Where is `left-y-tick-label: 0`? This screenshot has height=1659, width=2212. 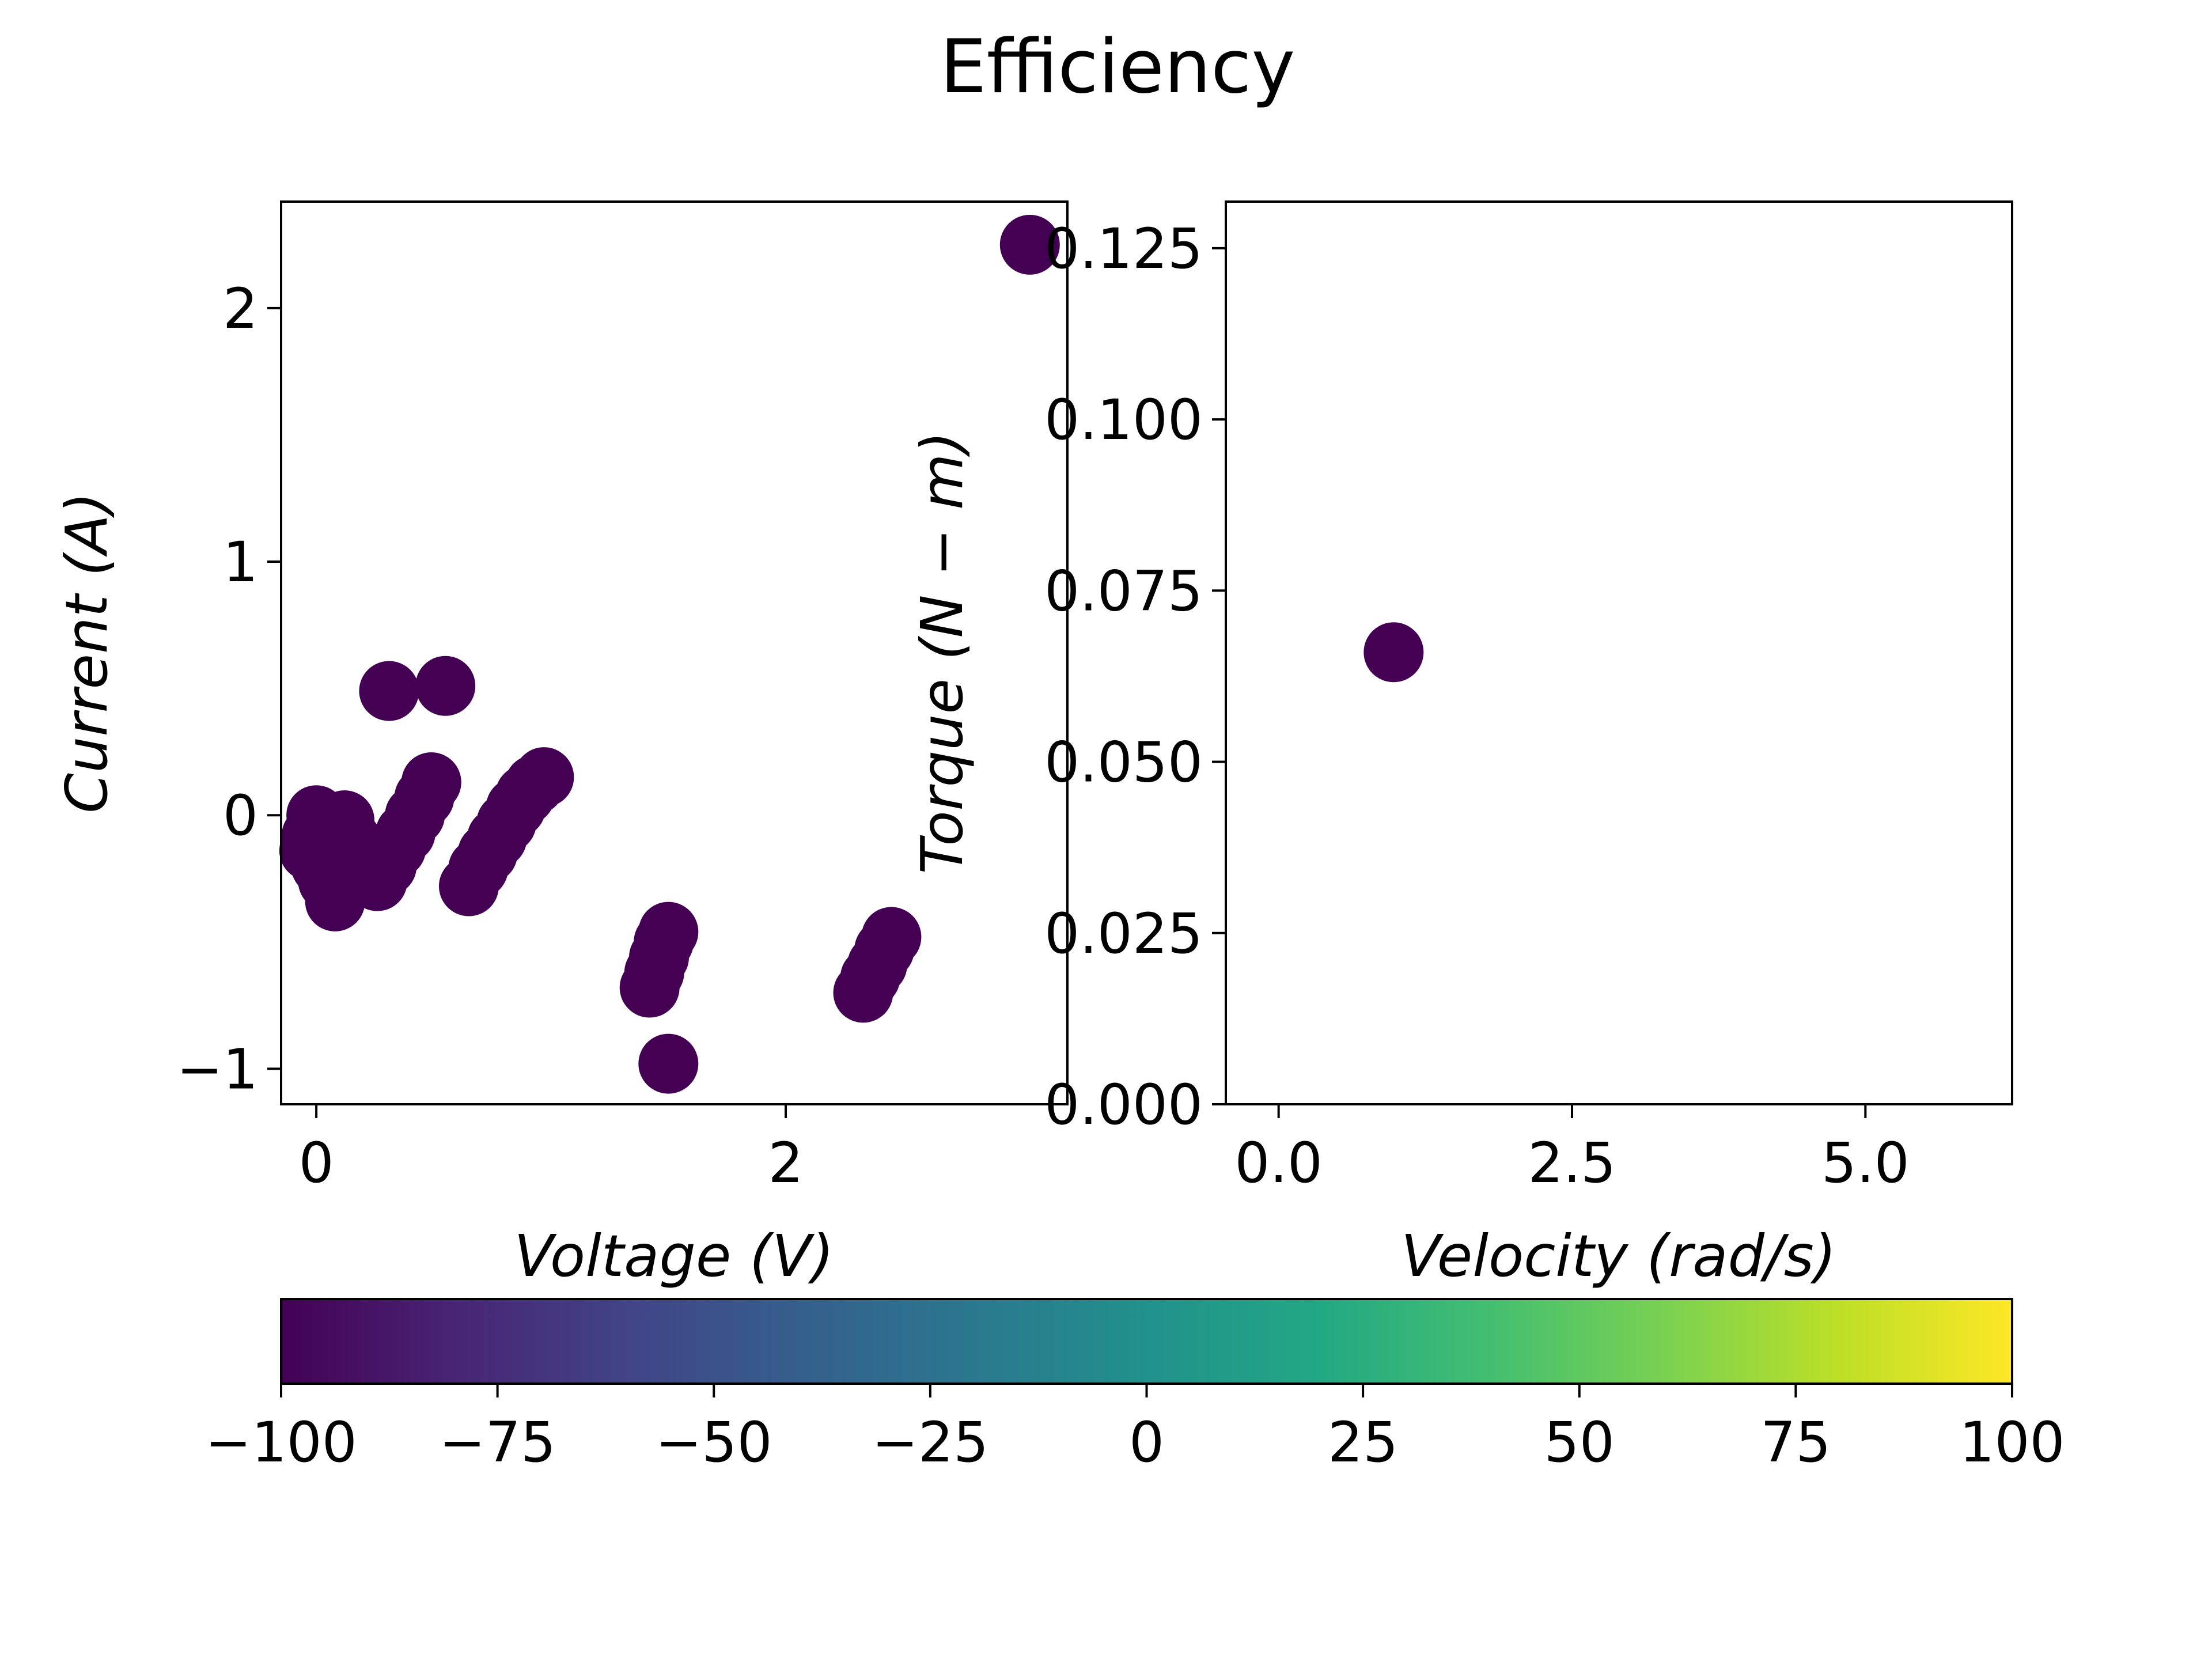 left-y-tick-label: 0 is located at coordinates (240, 815).